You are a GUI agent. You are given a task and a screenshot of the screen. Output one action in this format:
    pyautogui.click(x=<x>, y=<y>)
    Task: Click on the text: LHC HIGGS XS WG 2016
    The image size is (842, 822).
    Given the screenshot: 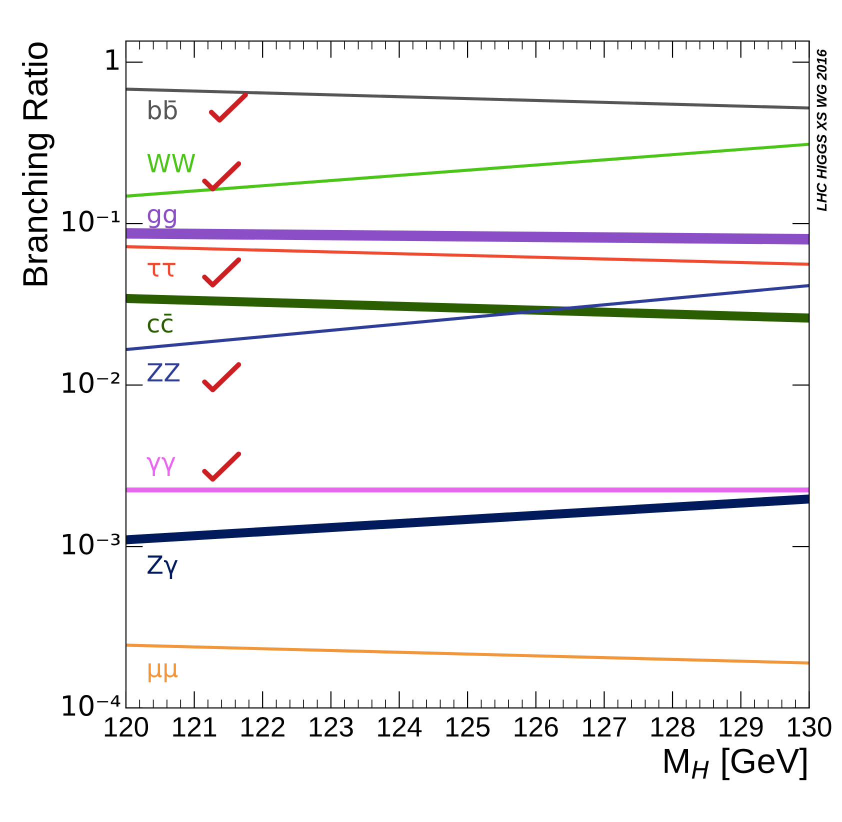 What is the action you would take?
    pyautogui.click(x=821, y=130)
    